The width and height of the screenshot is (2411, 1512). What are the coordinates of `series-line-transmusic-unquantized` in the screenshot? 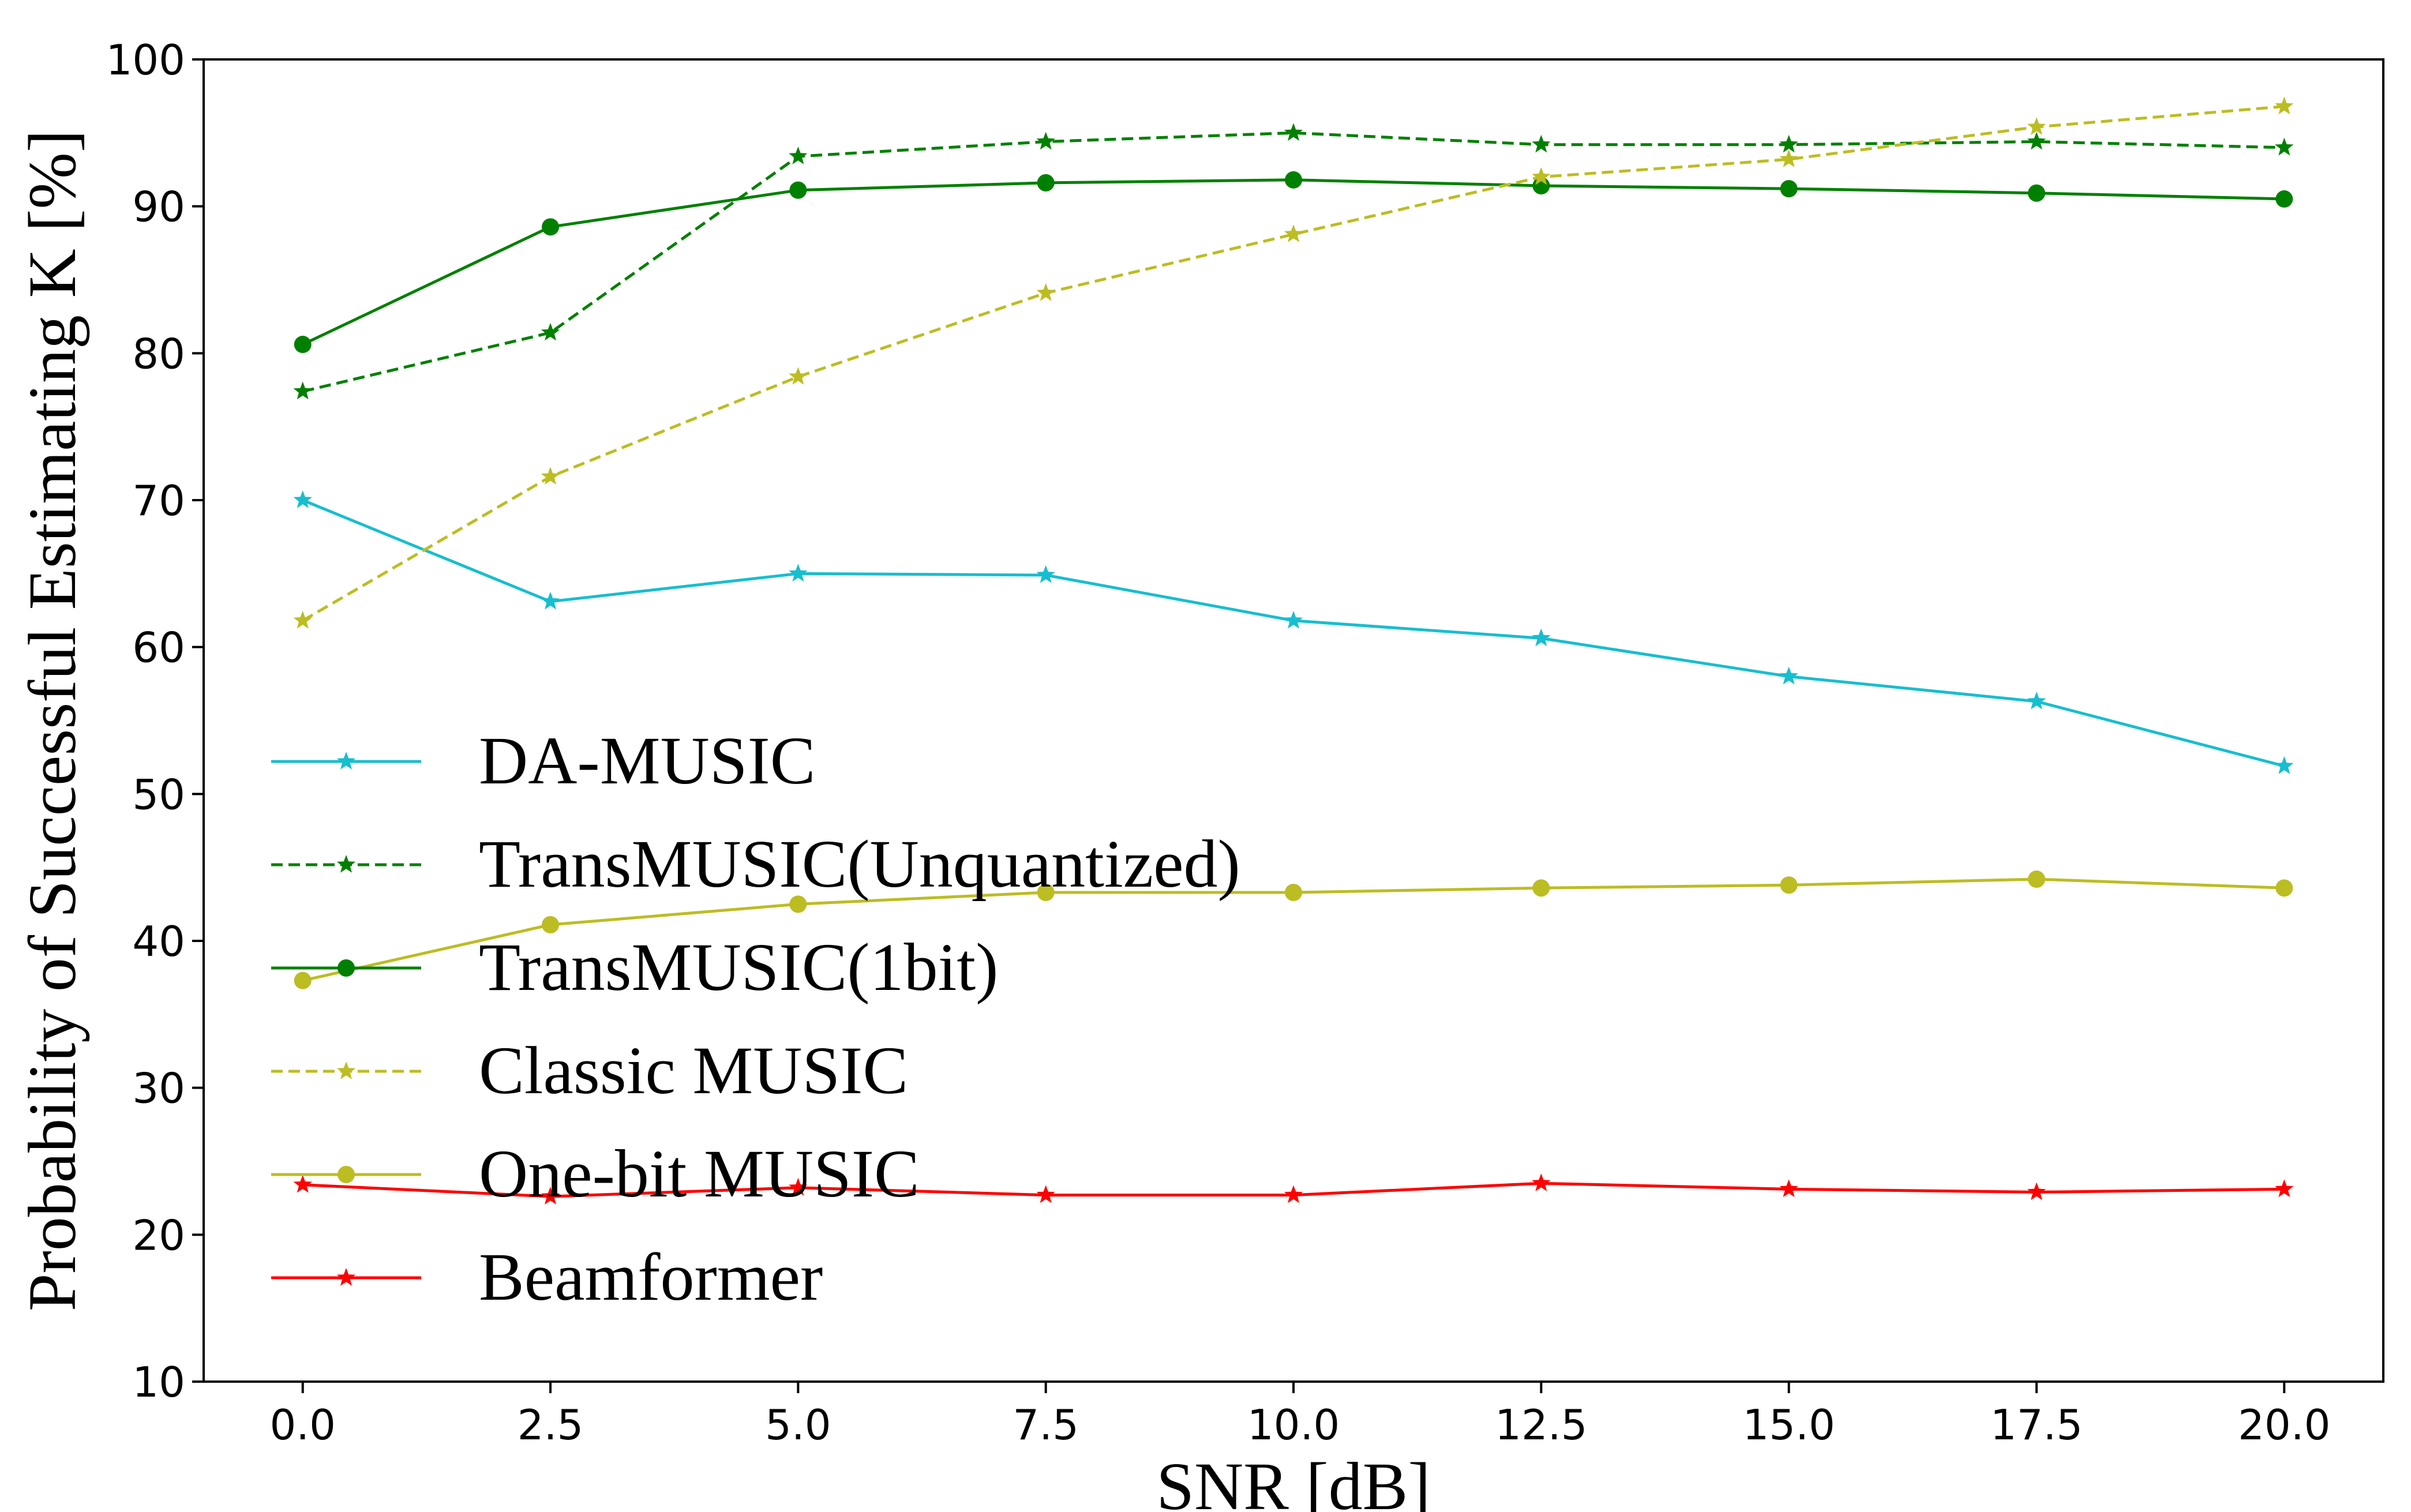 It's located at (1293, 262).